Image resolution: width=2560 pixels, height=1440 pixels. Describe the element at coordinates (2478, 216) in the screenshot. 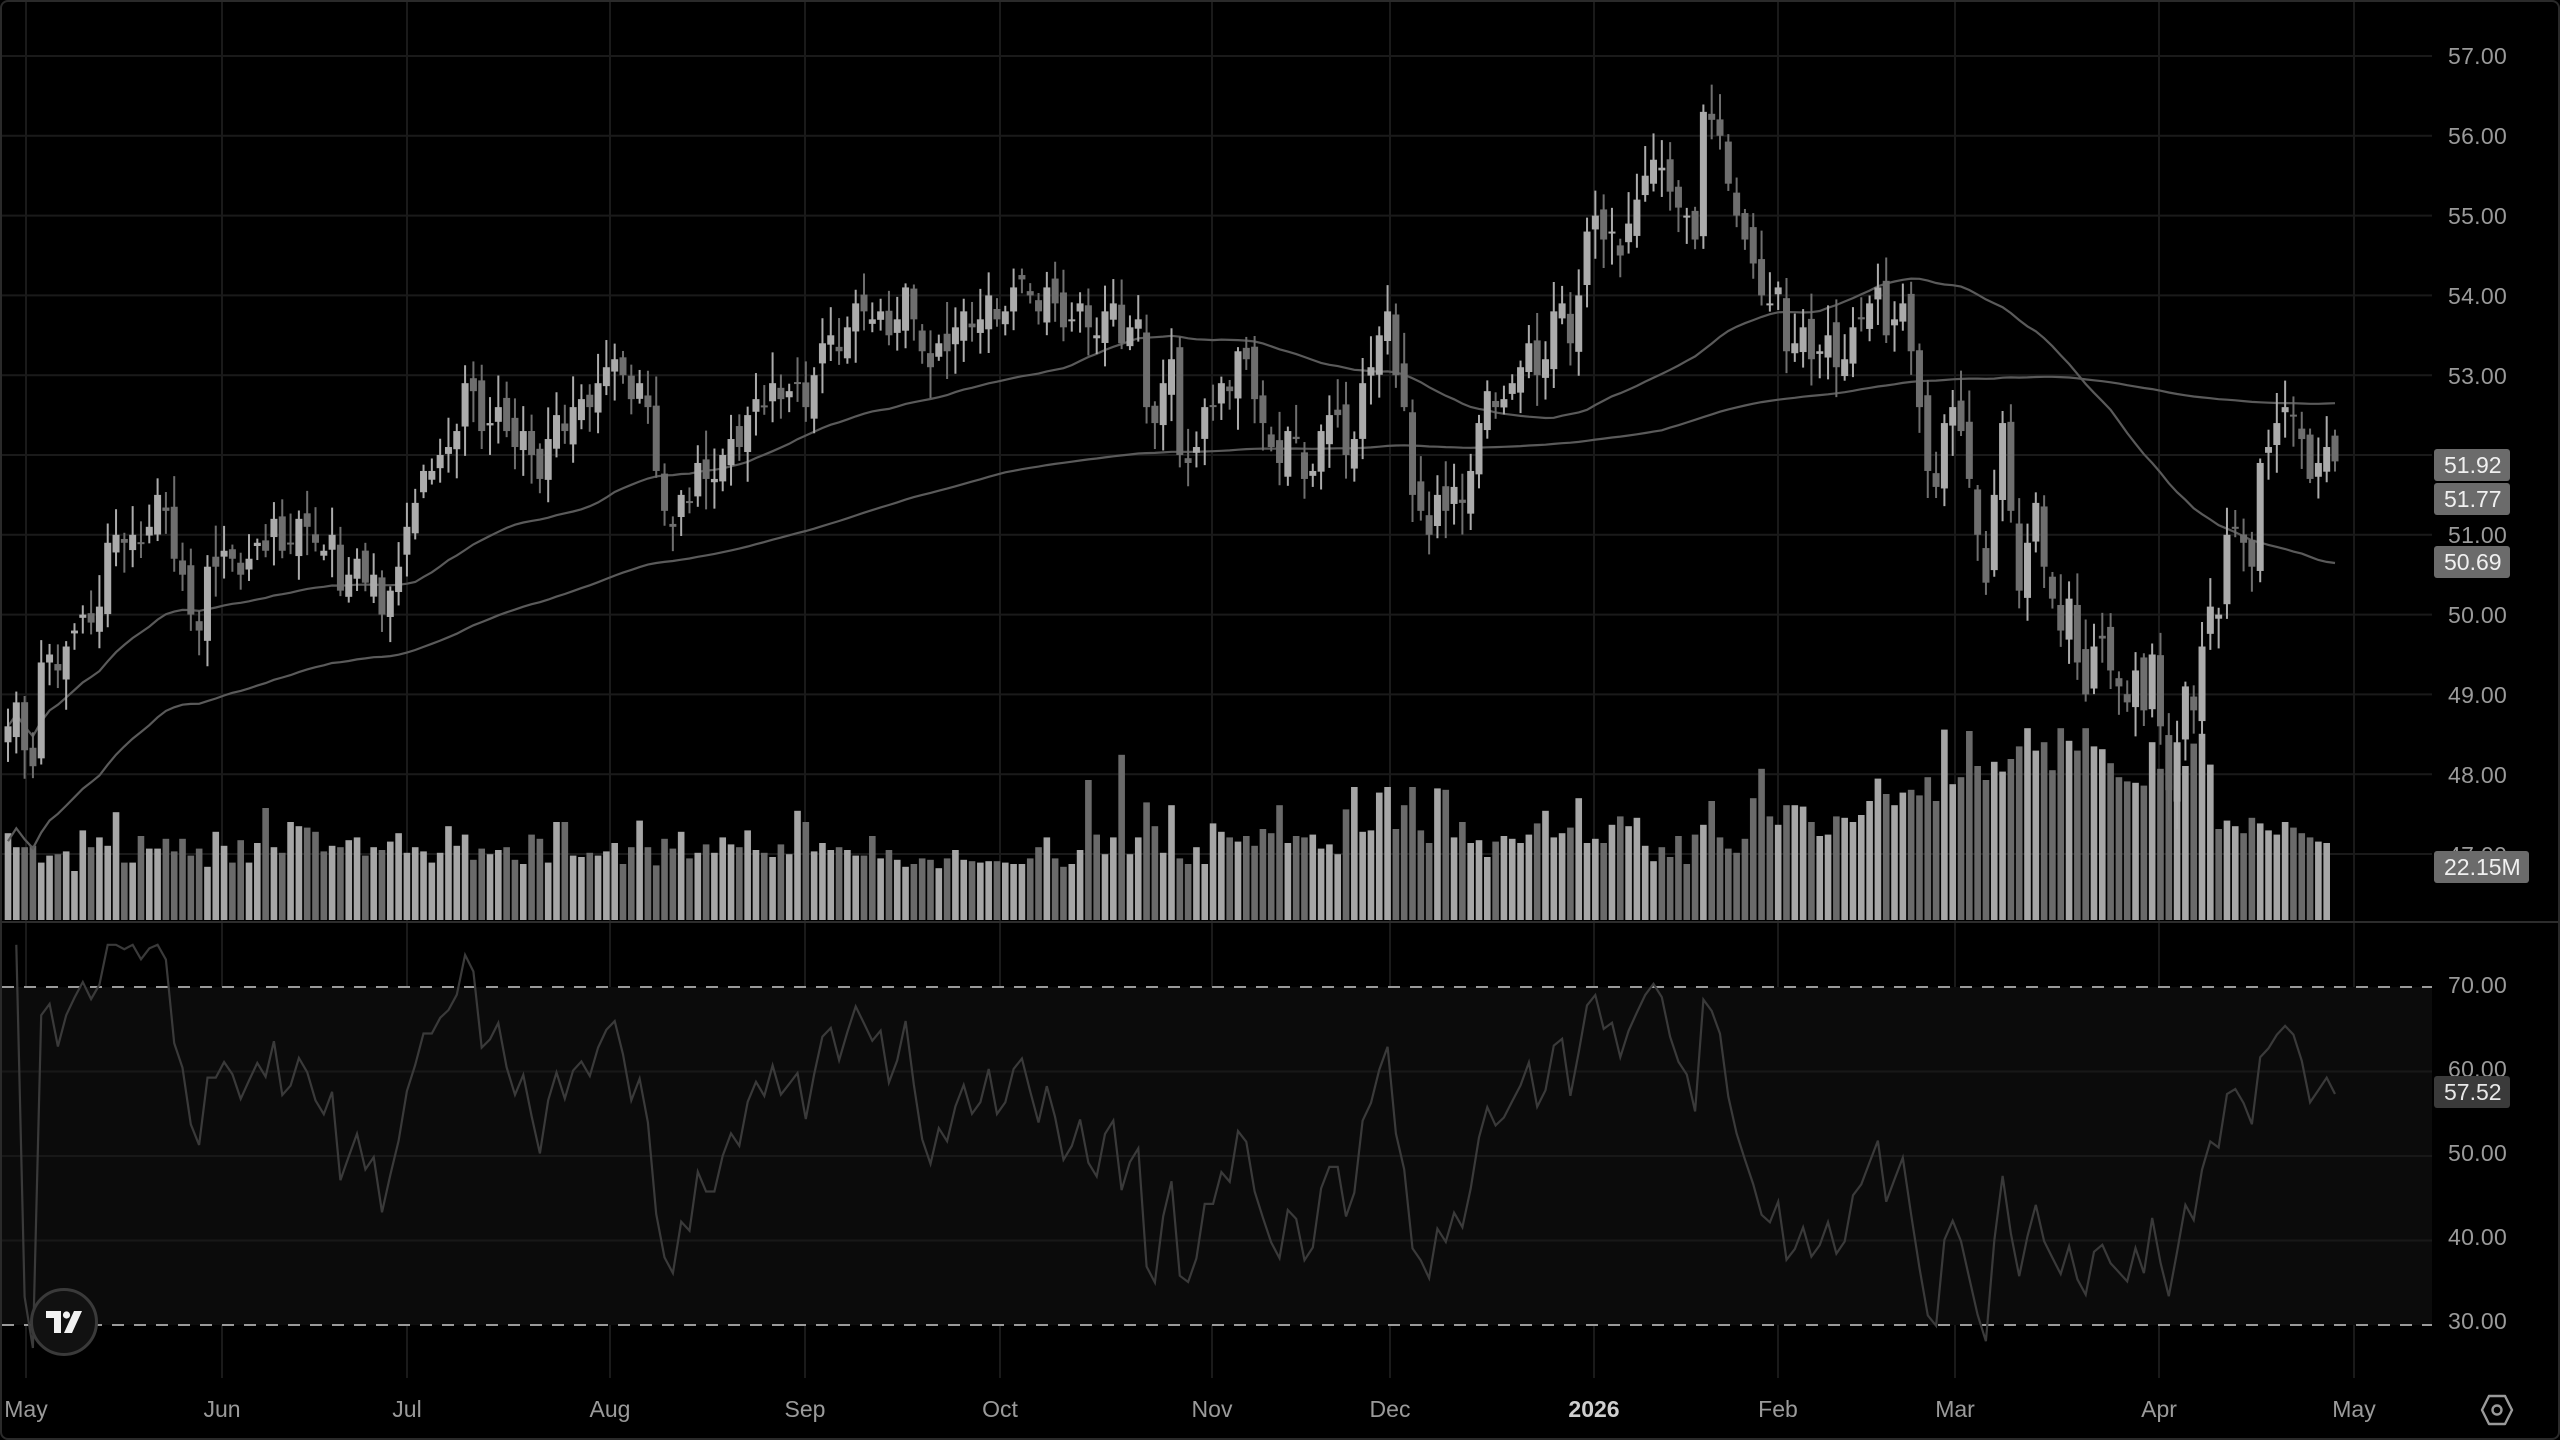

I see `price-tick: 55.00` at that location.